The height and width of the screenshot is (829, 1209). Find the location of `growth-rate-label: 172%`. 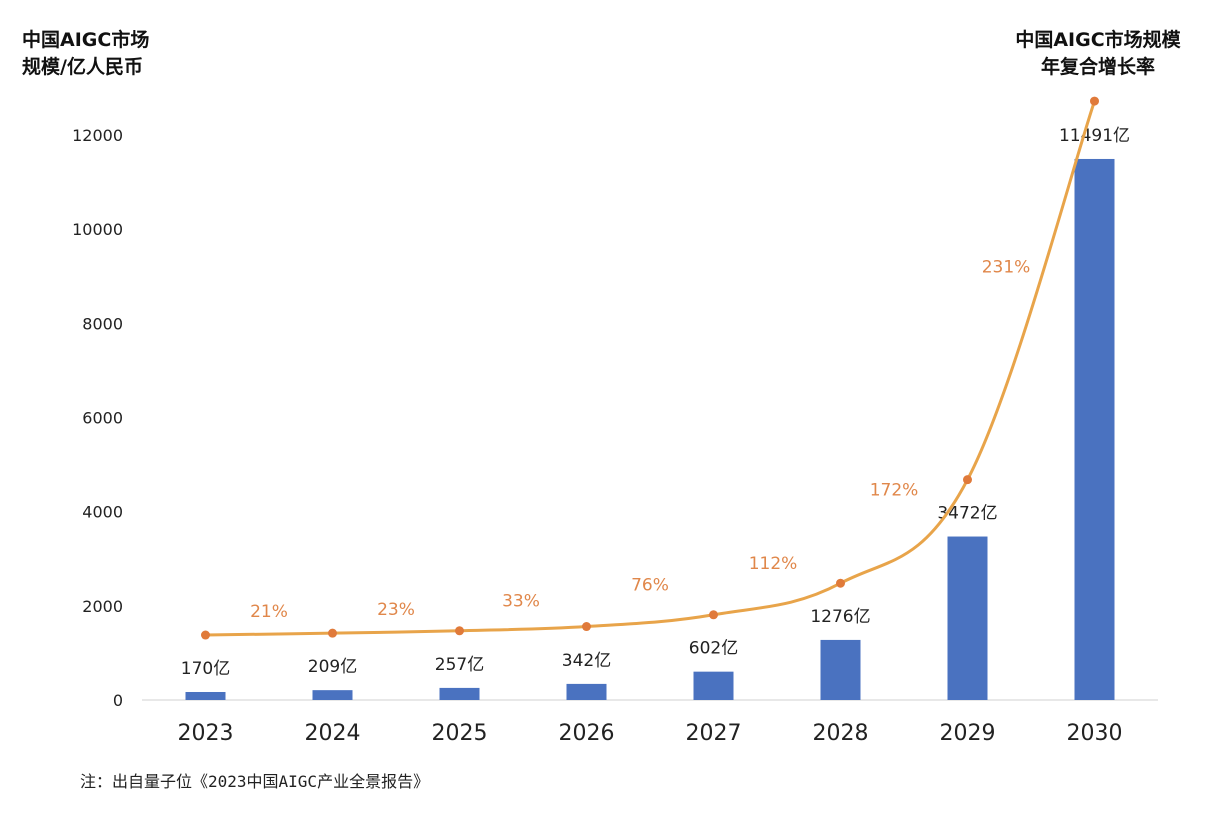

growth-rate-label: 172% is located at coordinates (894, 490).